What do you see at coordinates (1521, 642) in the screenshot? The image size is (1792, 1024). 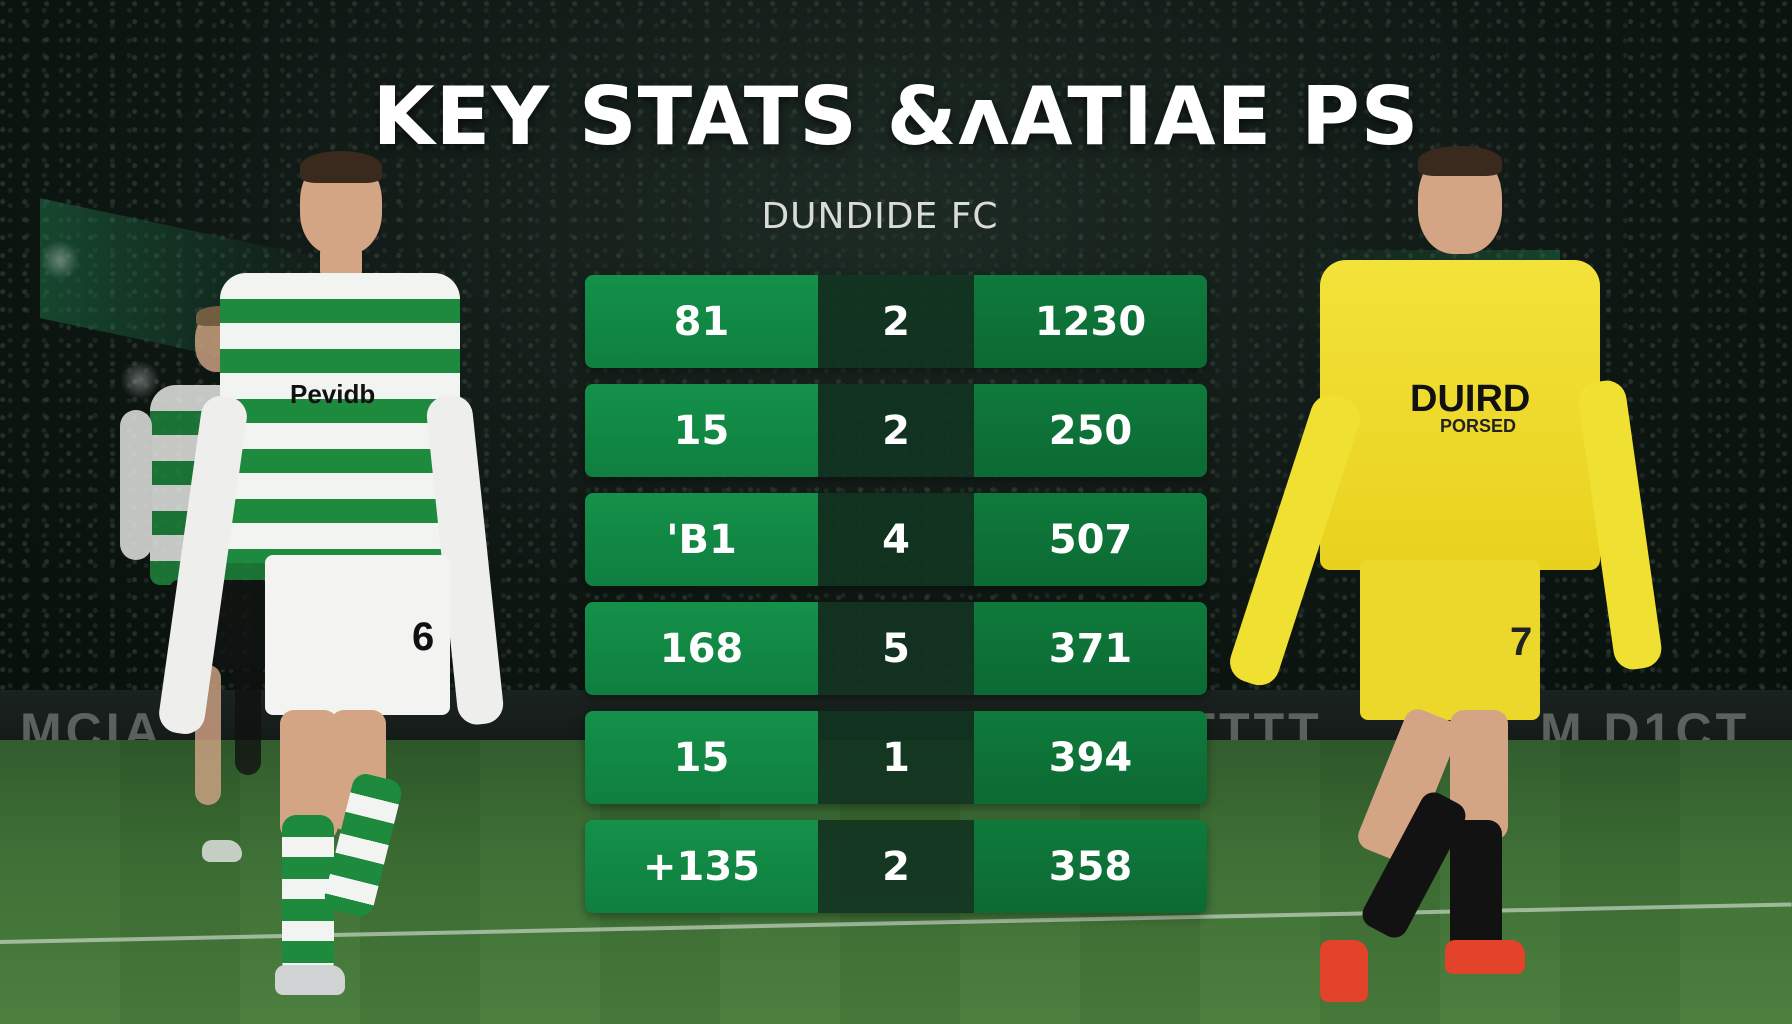 I see `right-shorts-number: 7` at bounding box center [1521, 642].